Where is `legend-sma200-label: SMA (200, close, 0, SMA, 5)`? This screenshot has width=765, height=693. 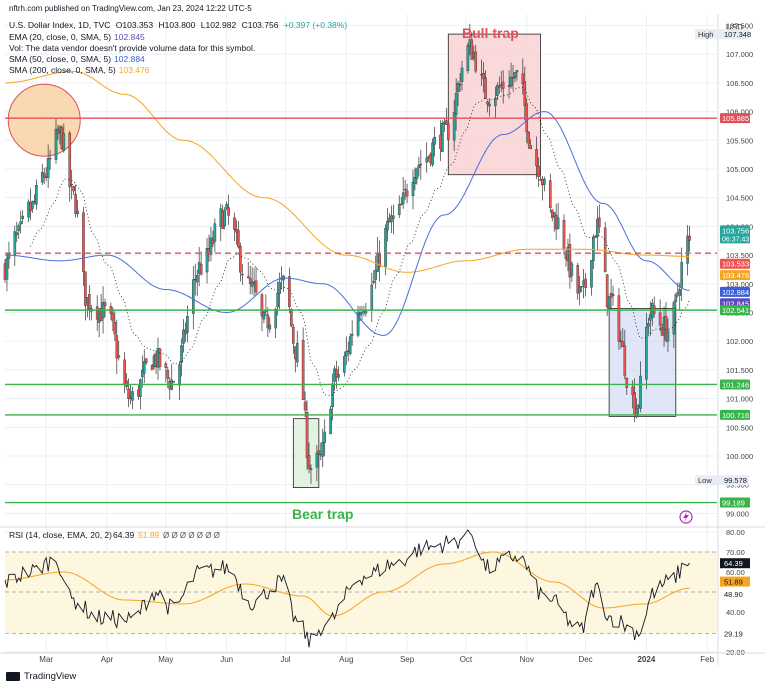 legend-sma200-label: SMA (200, close, 0, SMA, 5) is located at coordinates (62, 70).